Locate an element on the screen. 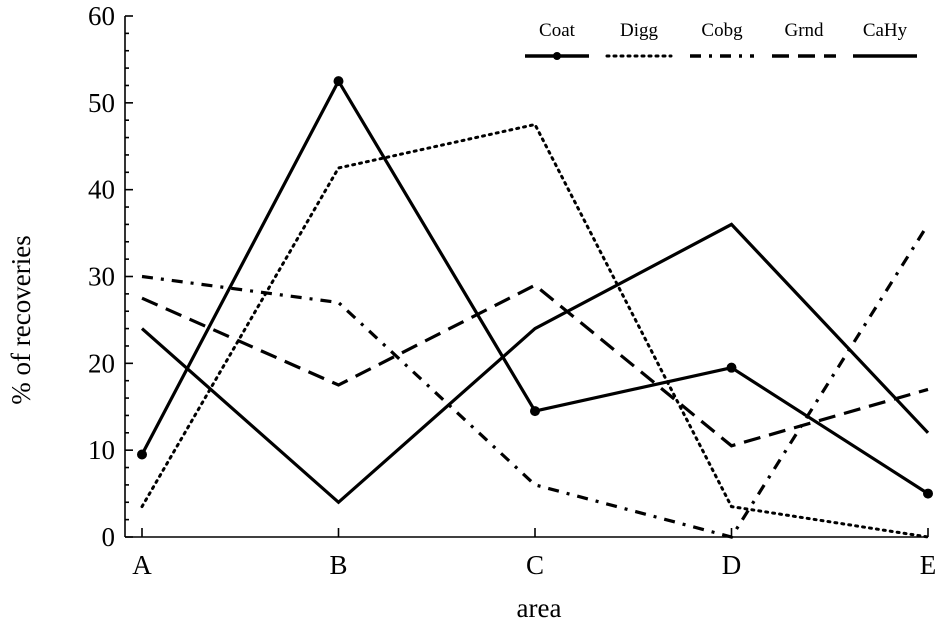 Image resolution: width=939 pixels, height=624 pixels. legend-label-cahy: CaHy is located at coordinates (885, 30).